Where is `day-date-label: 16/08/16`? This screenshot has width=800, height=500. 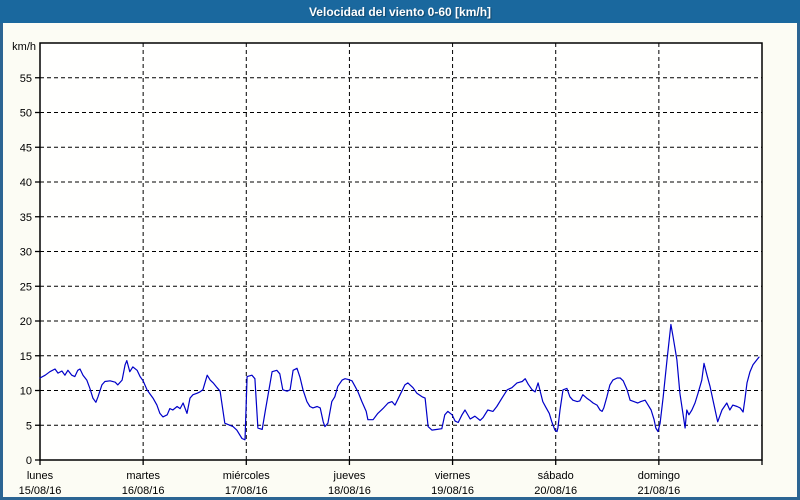 day-date-label: 16/08/16 is located at coordinates (143, 491).